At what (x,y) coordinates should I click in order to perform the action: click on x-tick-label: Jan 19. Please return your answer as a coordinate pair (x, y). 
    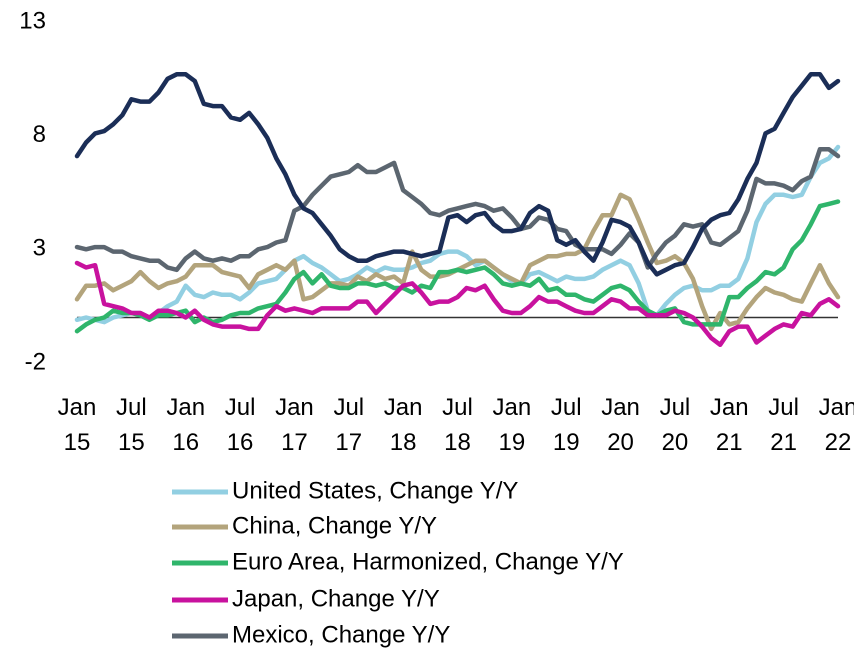
    Looking at the image, I should click on (512, 425).